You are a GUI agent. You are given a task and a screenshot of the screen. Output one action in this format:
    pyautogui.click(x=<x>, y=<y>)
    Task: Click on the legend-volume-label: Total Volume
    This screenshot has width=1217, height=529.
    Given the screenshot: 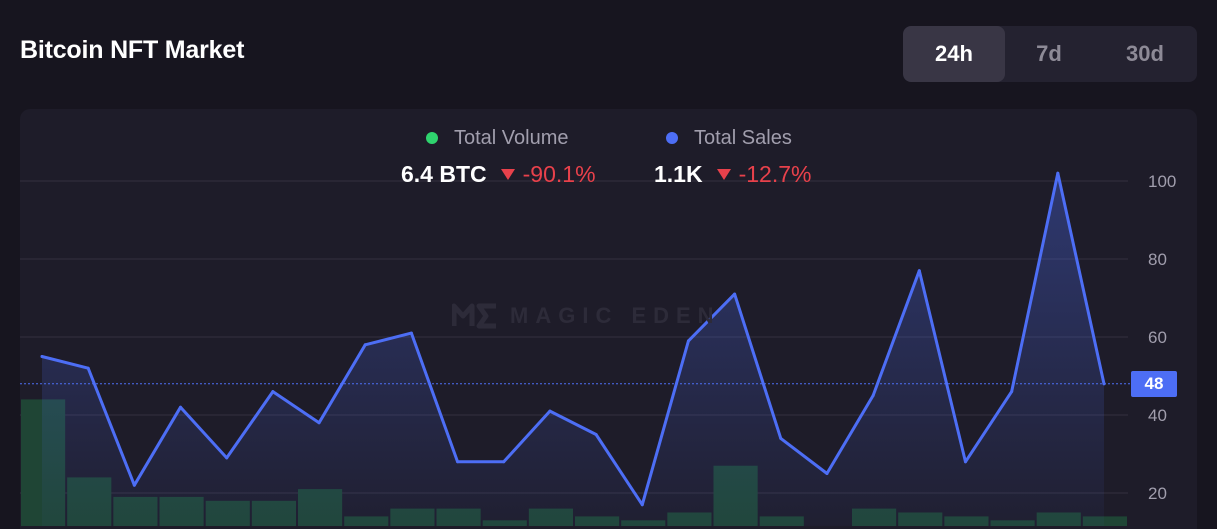 What is the action you would take?
    pyautogui.click(x=511, y=137)
    